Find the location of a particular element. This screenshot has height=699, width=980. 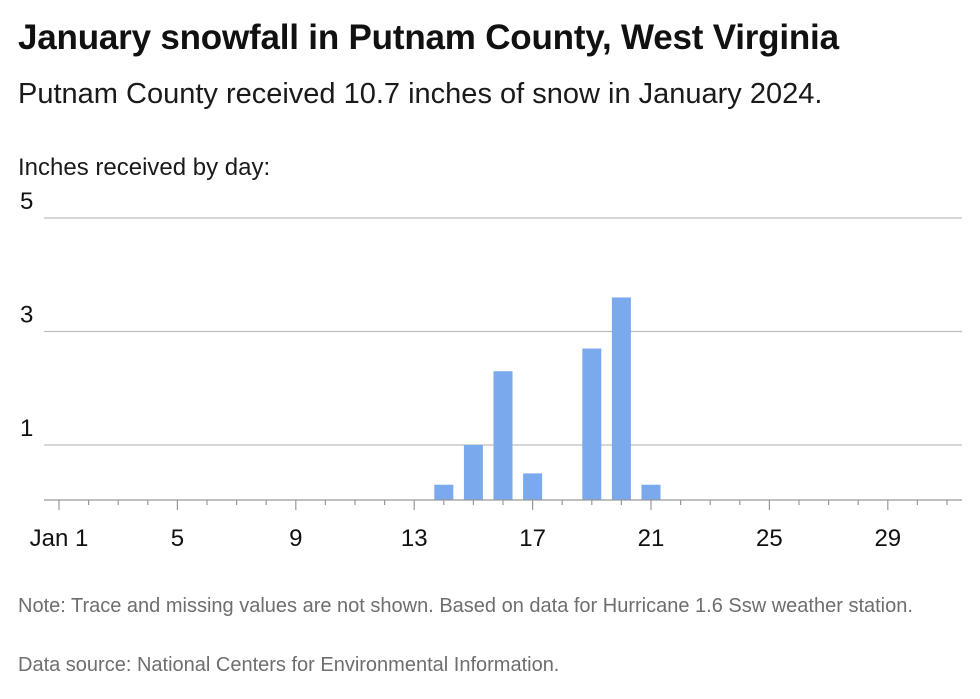

x-tick-label: 9 is located at coordinates (295, 538).